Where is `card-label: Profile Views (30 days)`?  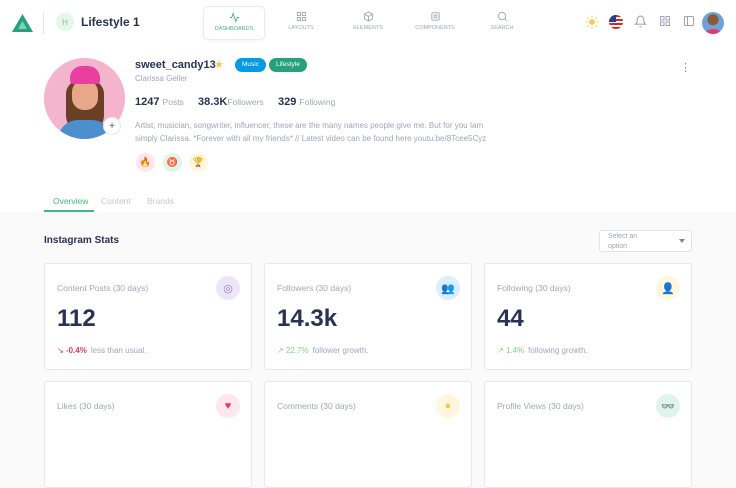
card-label: Profile Views (30 days) is located at coordinates (540, 406).